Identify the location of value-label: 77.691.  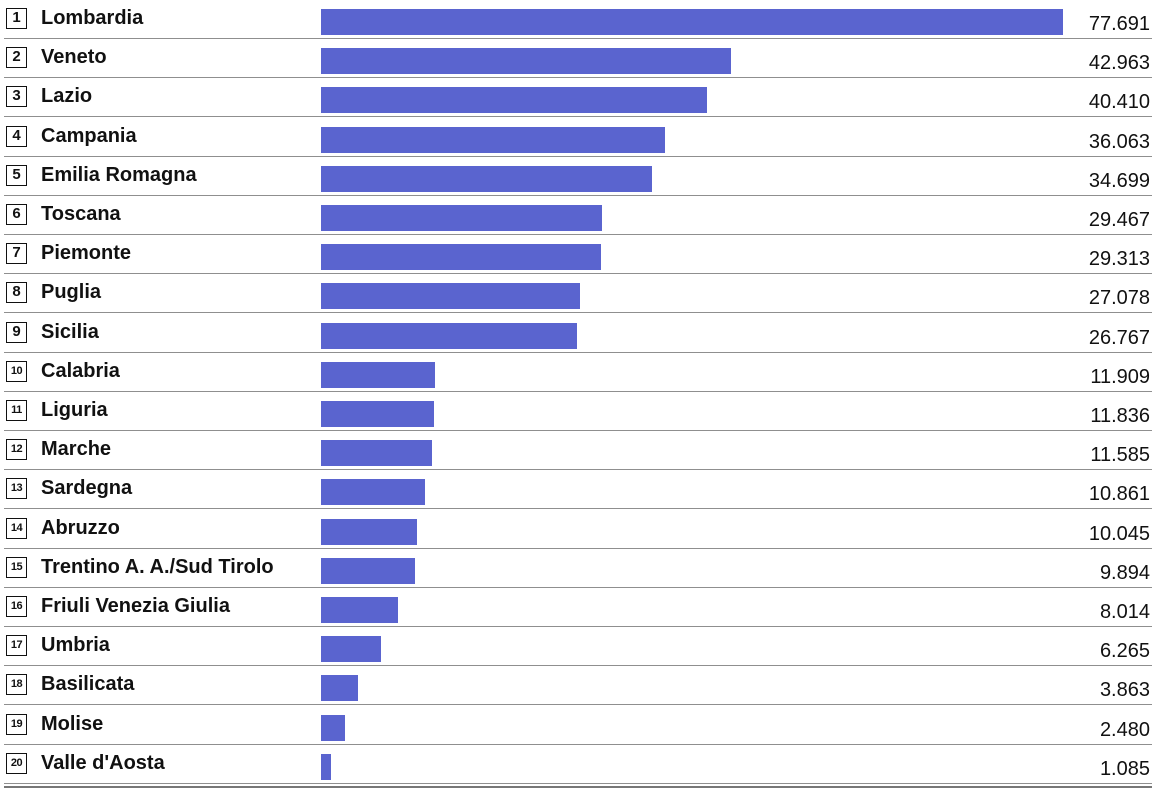
(1119, 24).